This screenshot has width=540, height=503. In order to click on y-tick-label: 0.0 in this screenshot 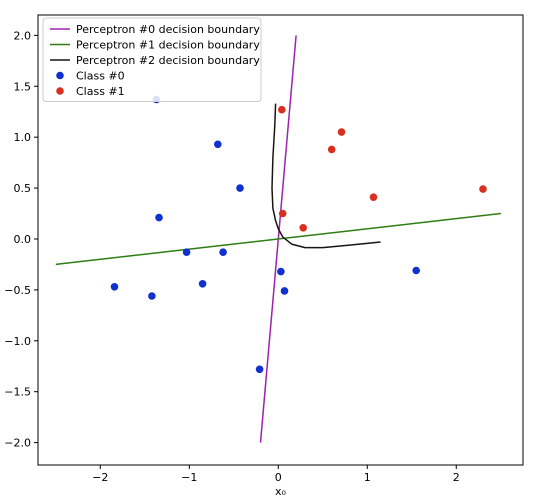, I will do `click(23, 239)`.